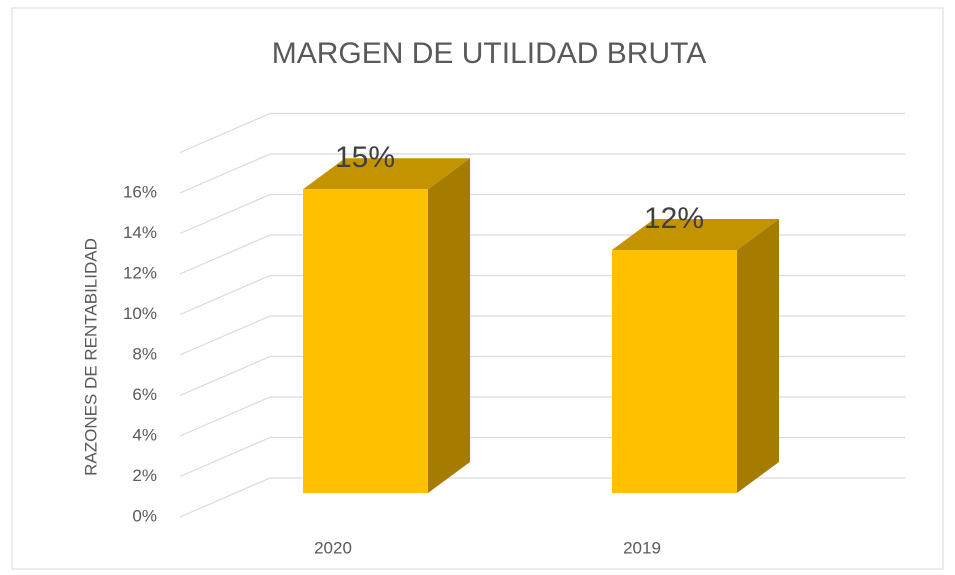 The image size is (955, 575). Describe the element at coordinates (674, 218) in the screenshot. I see `data-label: 12%` at that location.